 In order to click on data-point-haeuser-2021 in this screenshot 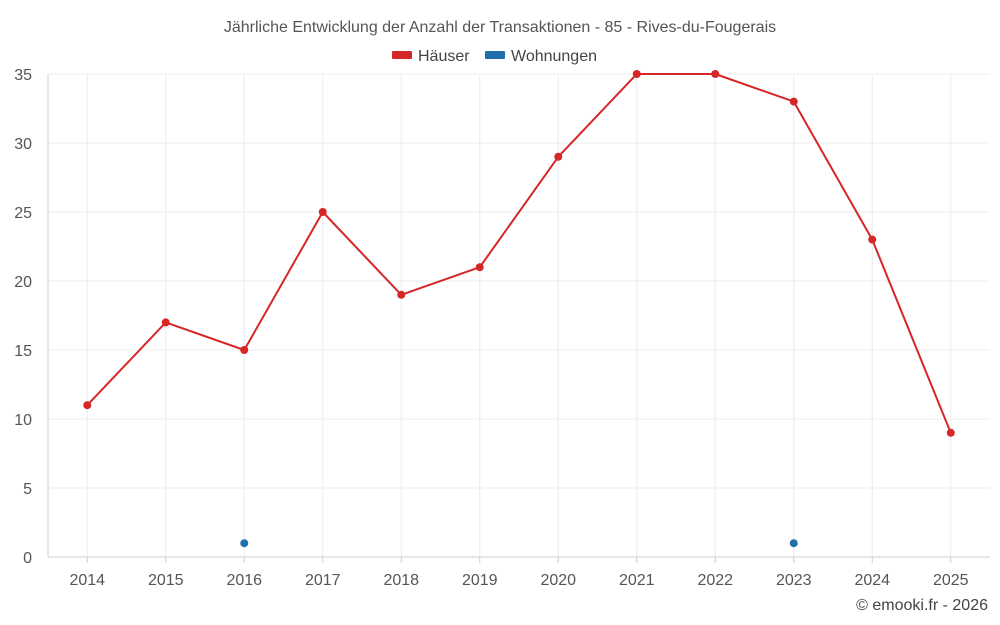, I will do `click(636, 74)`.